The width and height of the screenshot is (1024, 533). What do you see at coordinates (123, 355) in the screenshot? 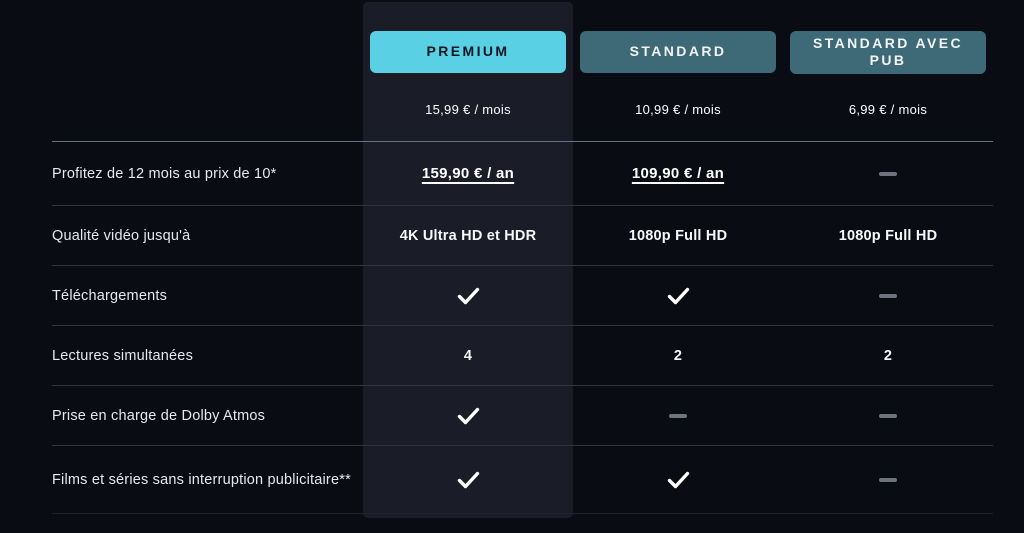
I see `feature-label: Lectures simultanées` at bounding box center [123, 355].